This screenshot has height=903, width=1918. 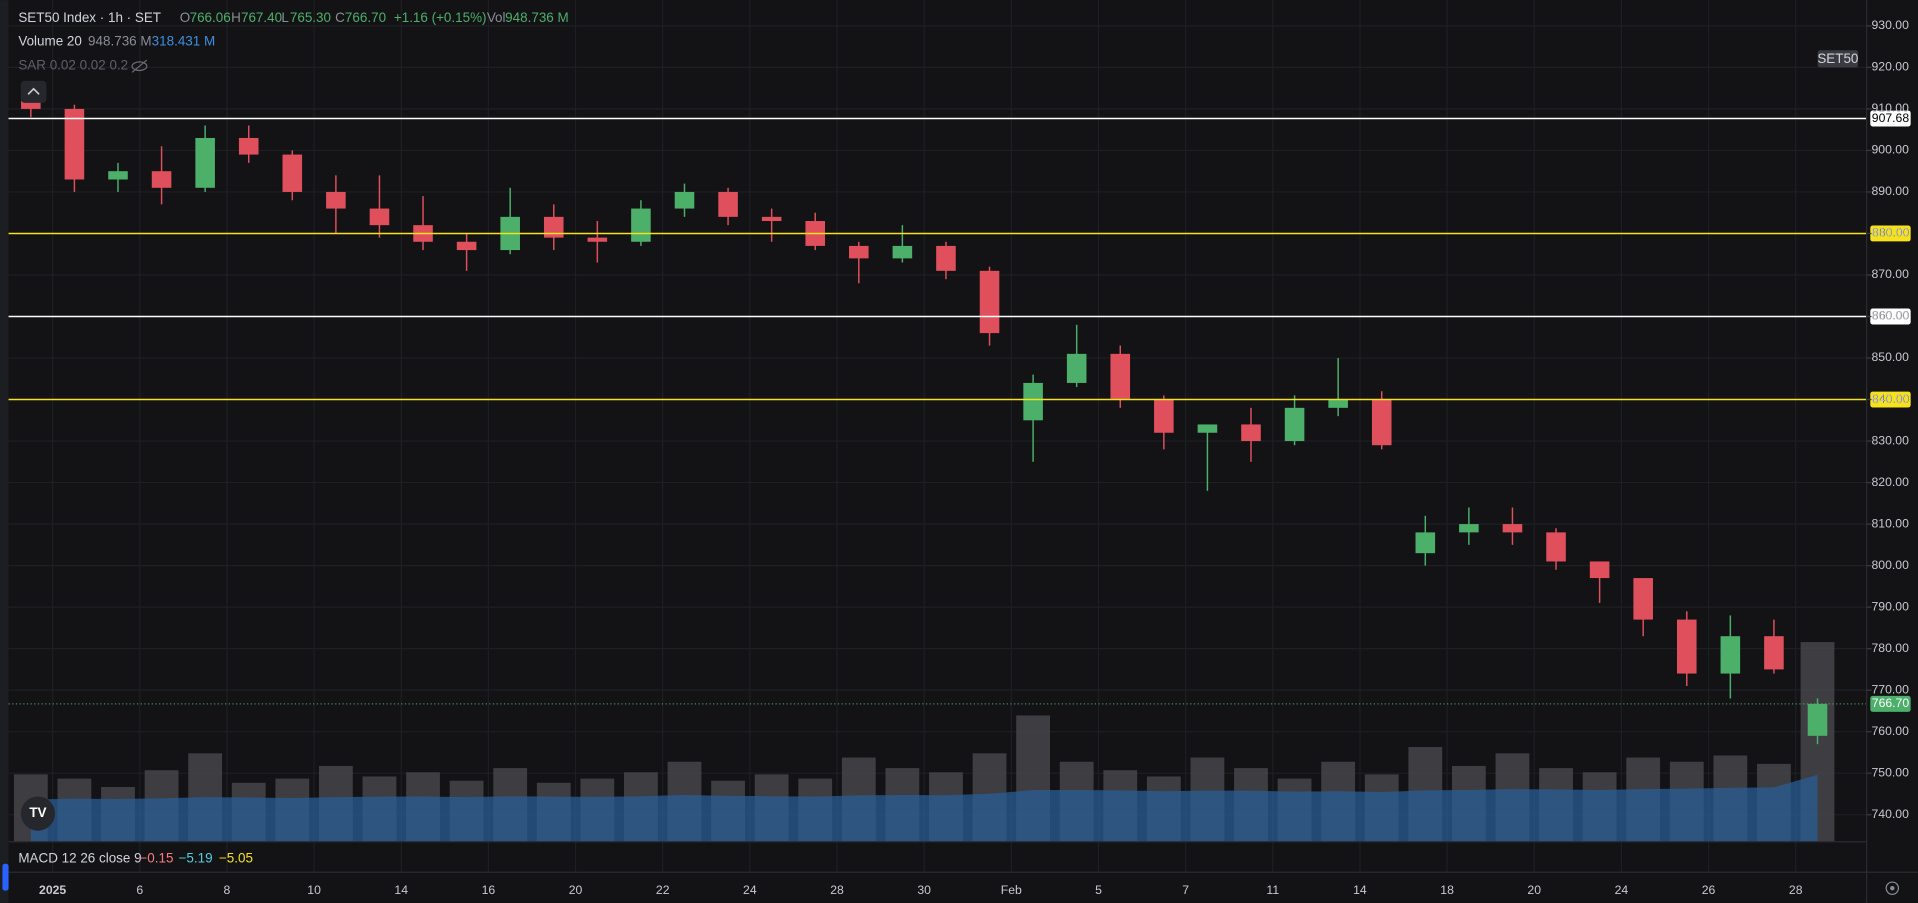 I want to click on macd-hist: −0.15, so click(x=156, y=857).